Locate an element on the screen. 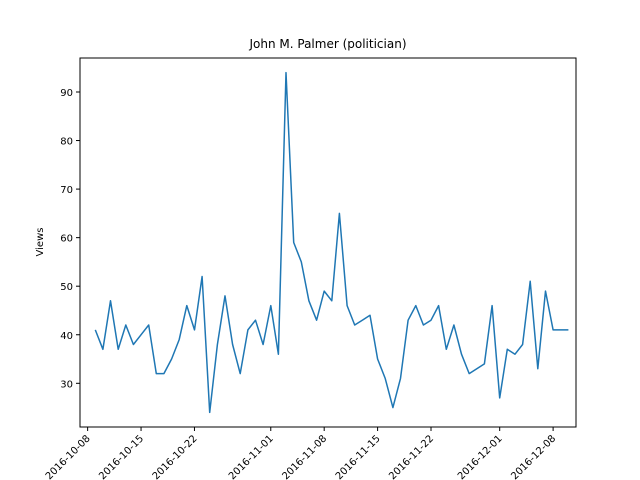 Image resolution: width=640 pixels, height=480 pixels. x-tick-label: 2016-12-01 is located at coordinates (480, 456).